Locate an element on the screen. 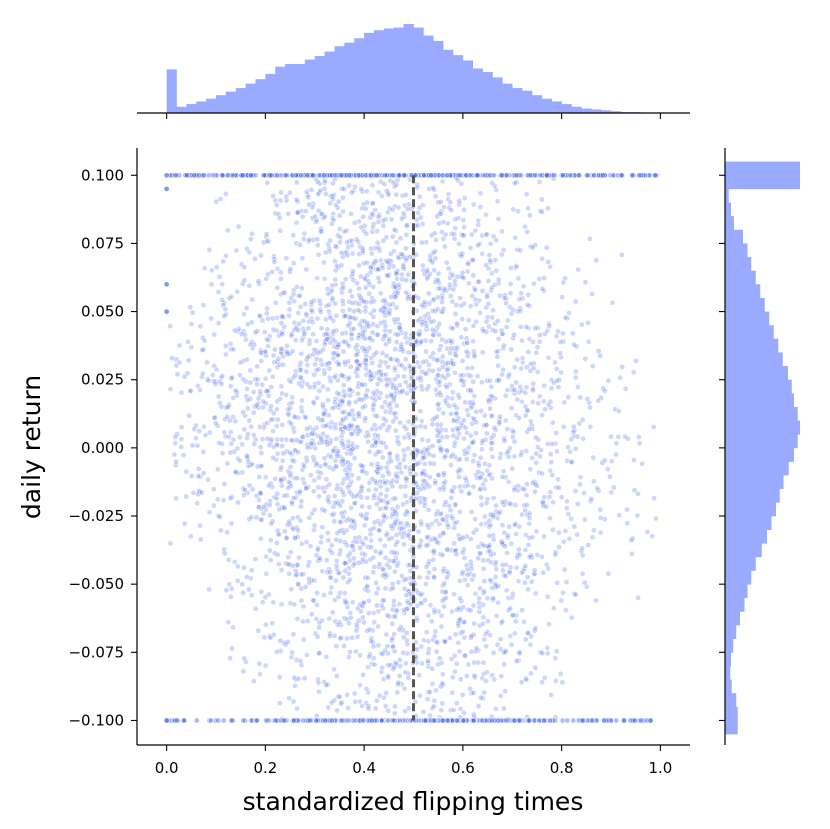 This screenshot has width=830, height=829. x-tick-label: 0.8 is located at coordinates (562, 768).